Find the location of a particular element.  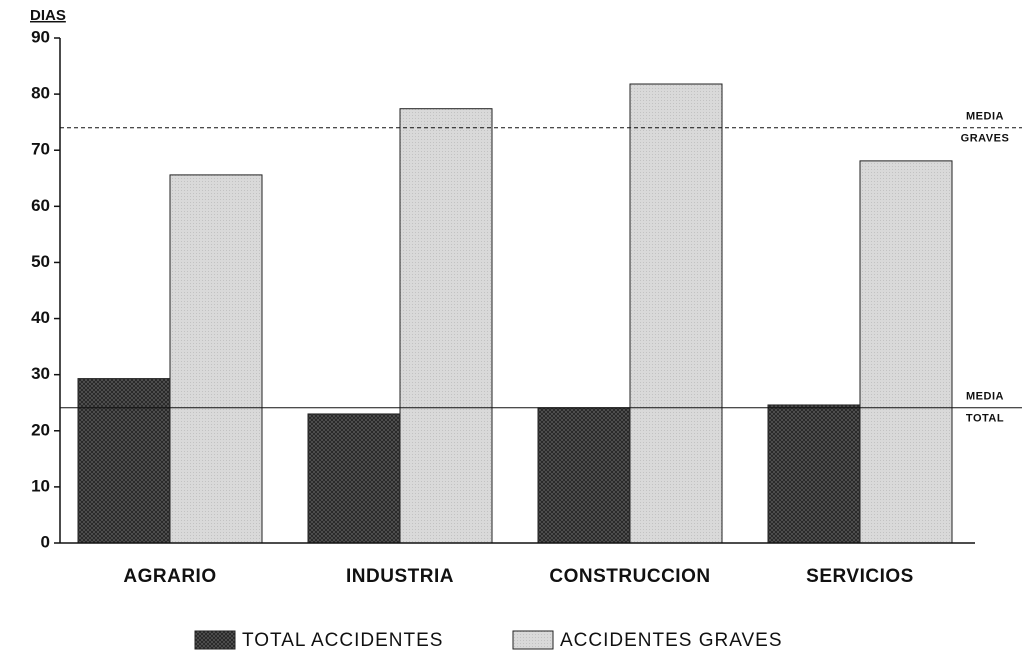

y-tick-label: 30 is located at coordinates (40, 373).